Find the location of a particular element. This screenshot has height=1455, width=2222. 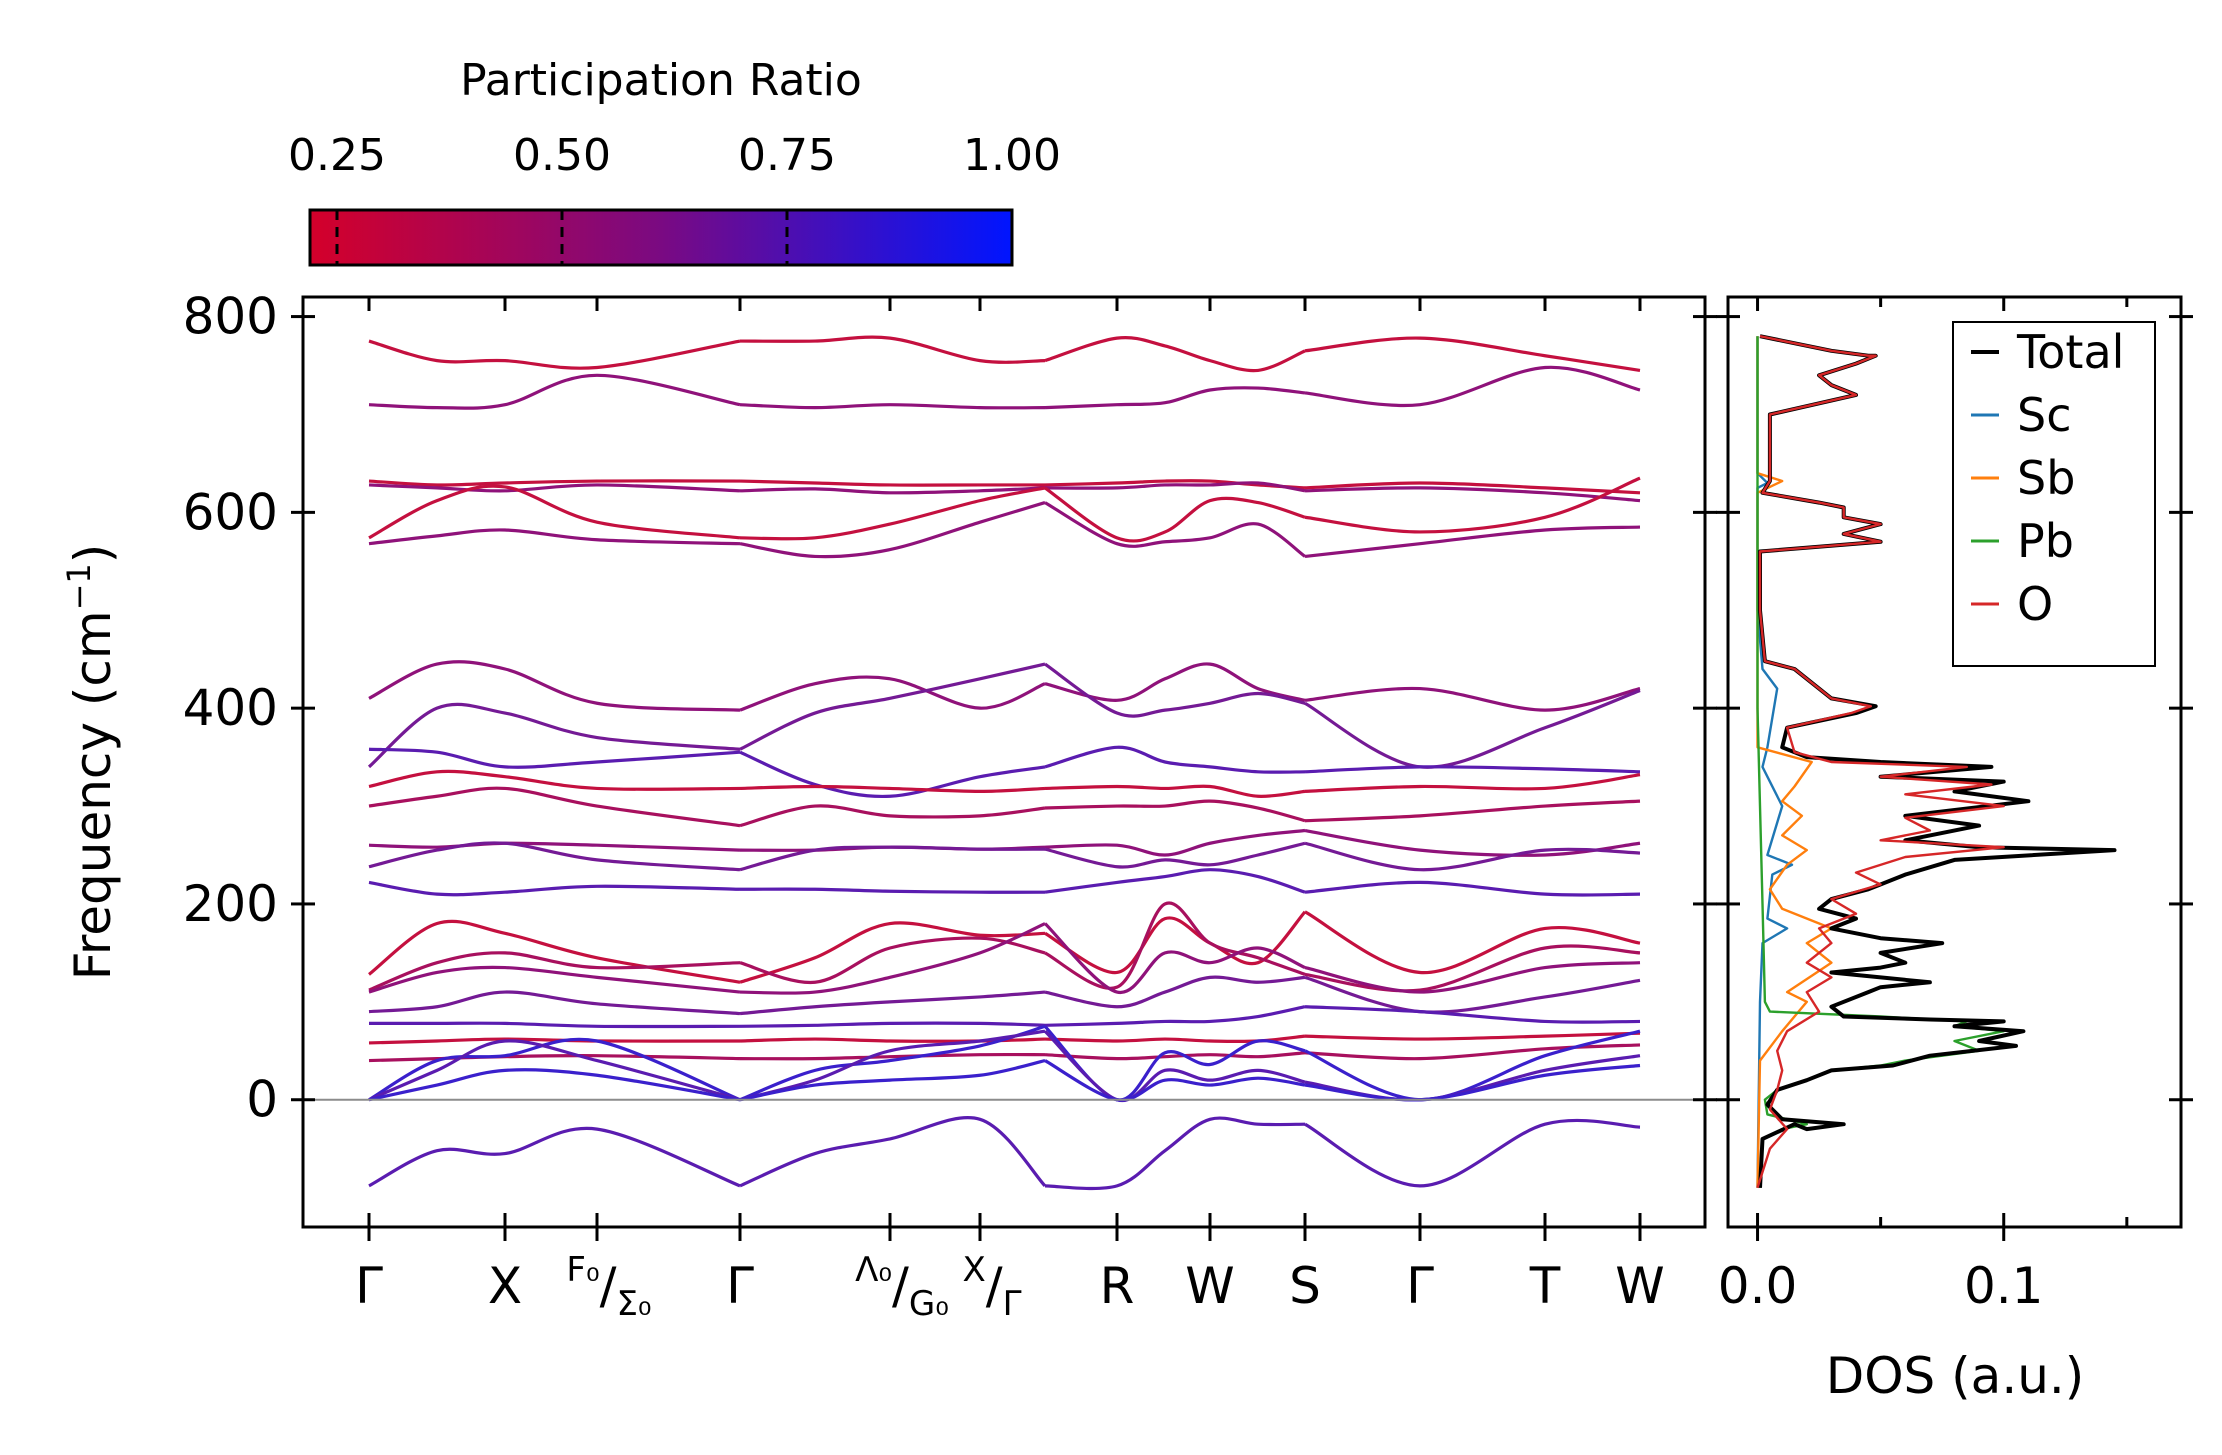

dos-curve-o is located at coordinates (1880, 762).